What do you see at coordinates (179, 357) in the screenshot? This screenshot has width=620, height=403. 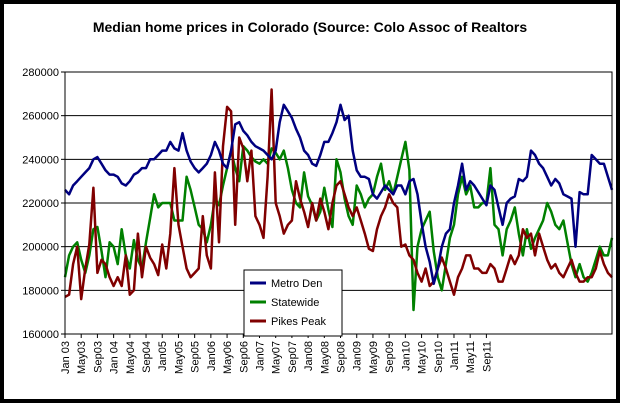 I see `x-tick-label: May05` at bounding box center [179, 357].